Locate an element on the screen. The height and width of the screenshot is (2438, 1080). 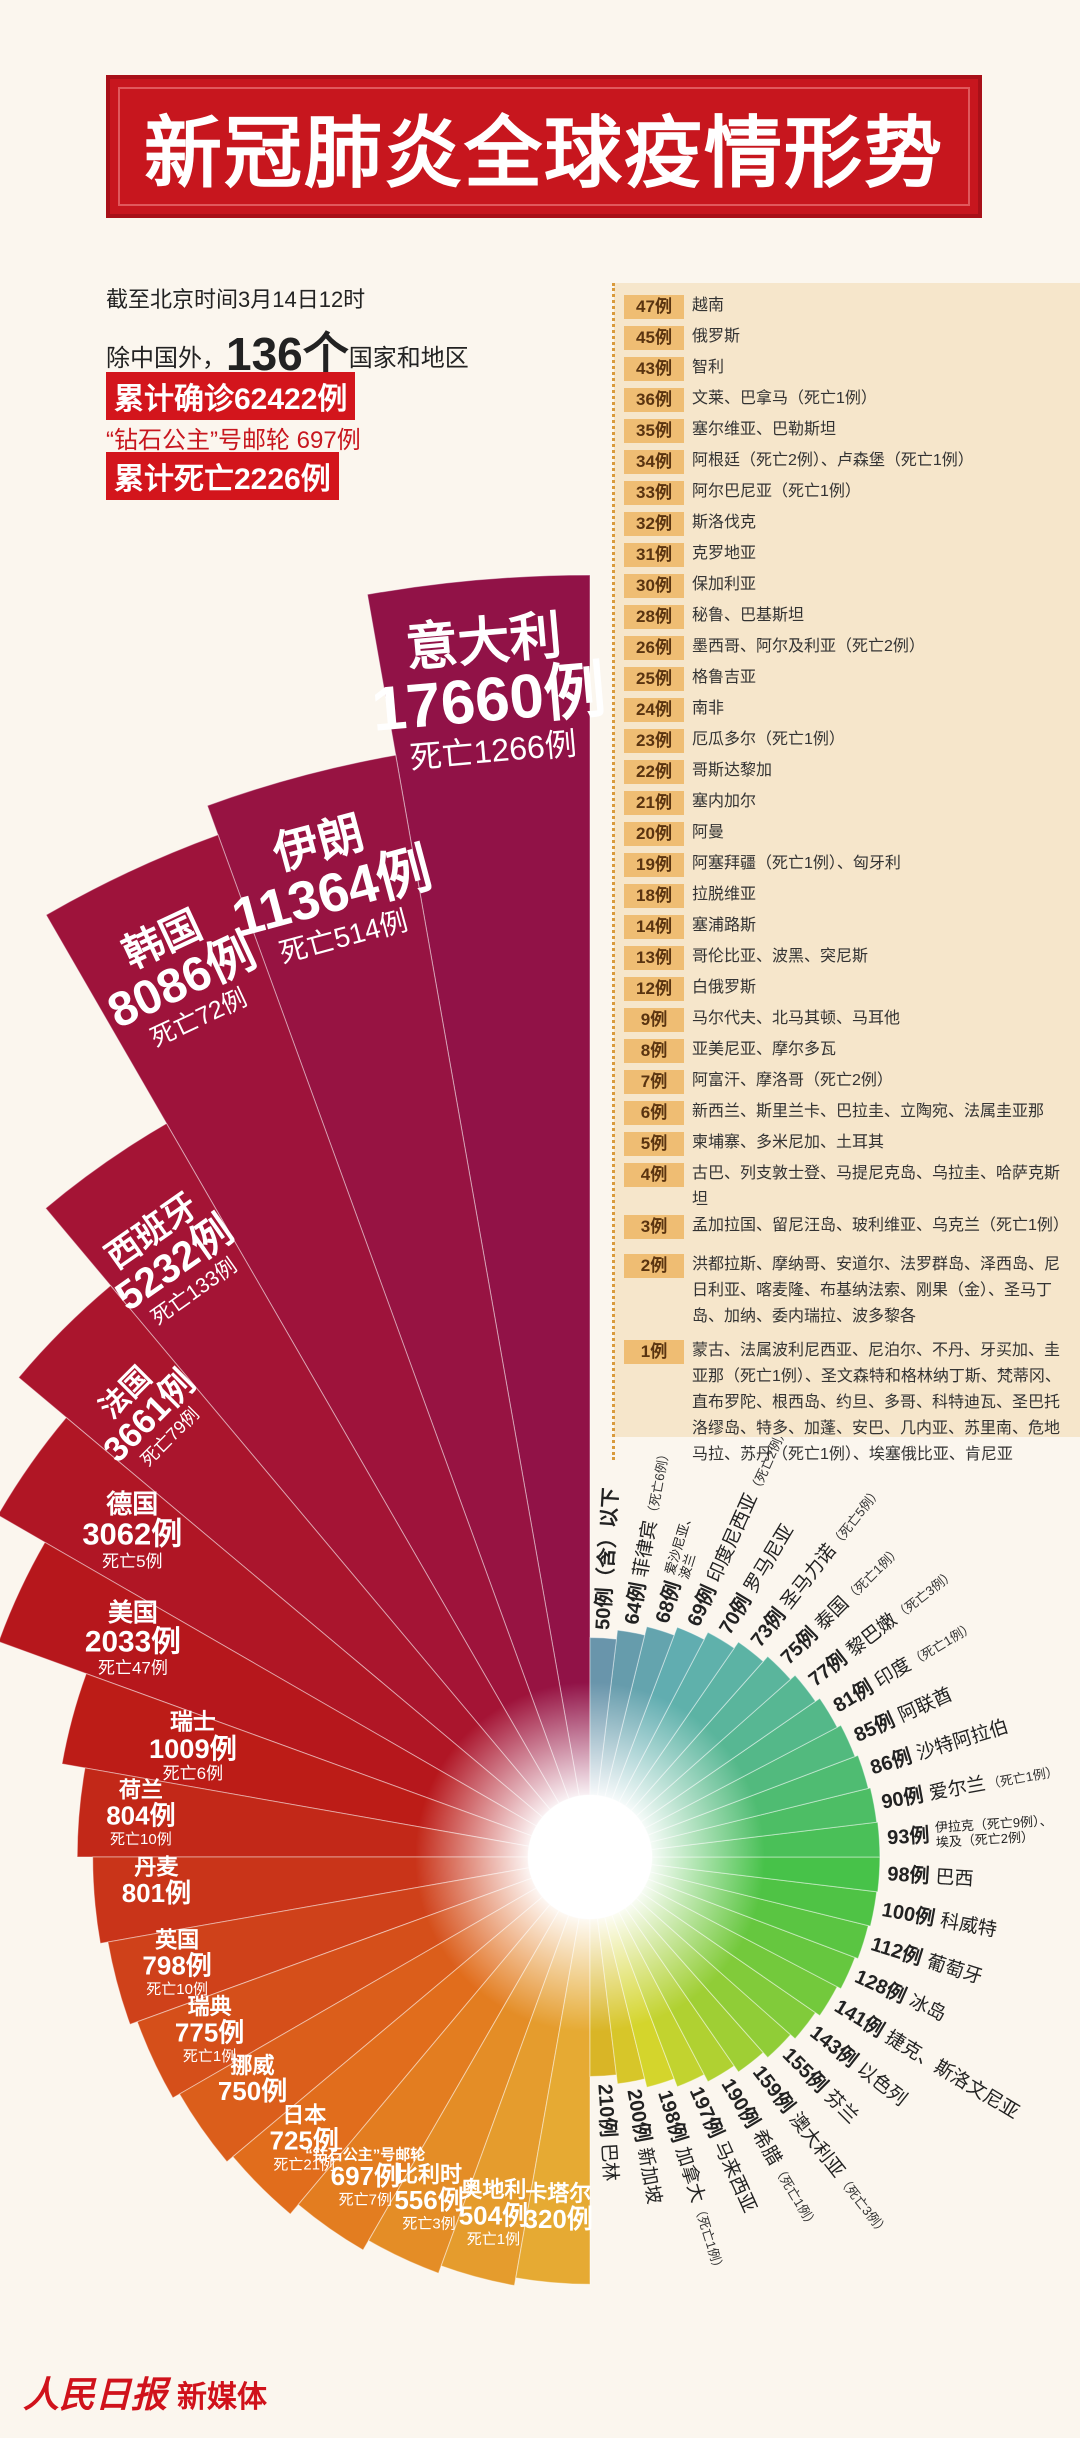
list-row: 13例 哥伦比亚、波黑、突尼斯 is located at coordinates (849, 959).